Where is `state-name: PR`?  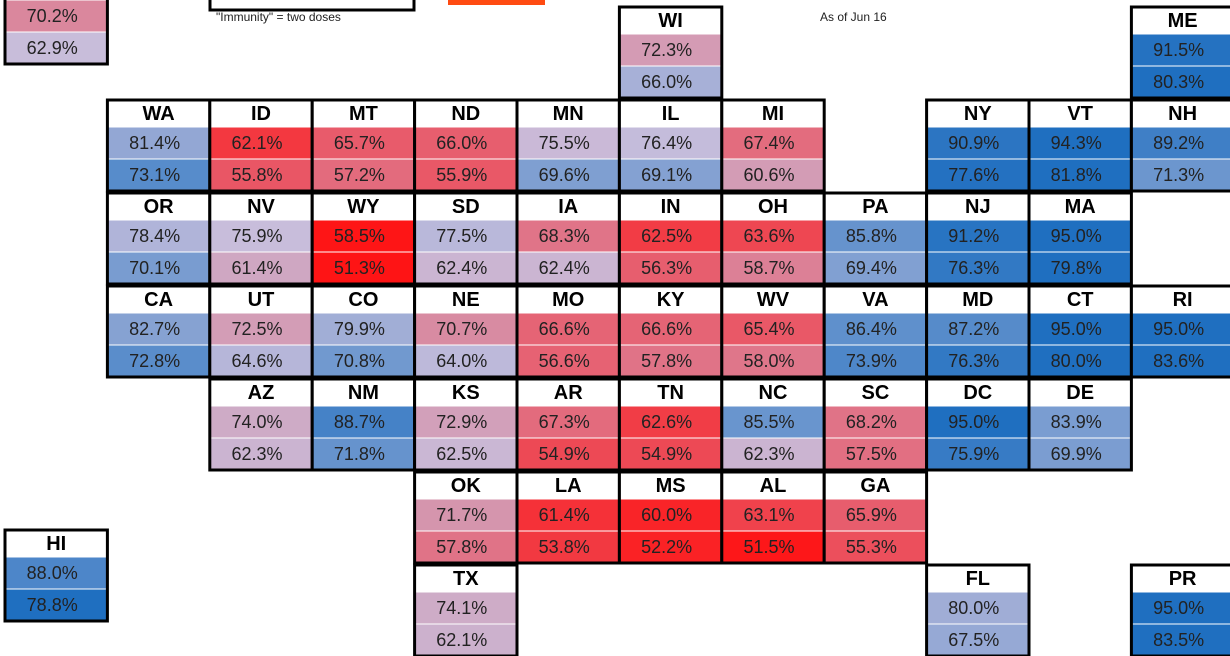 state-name: PR is located at coordinates (1183, 579).